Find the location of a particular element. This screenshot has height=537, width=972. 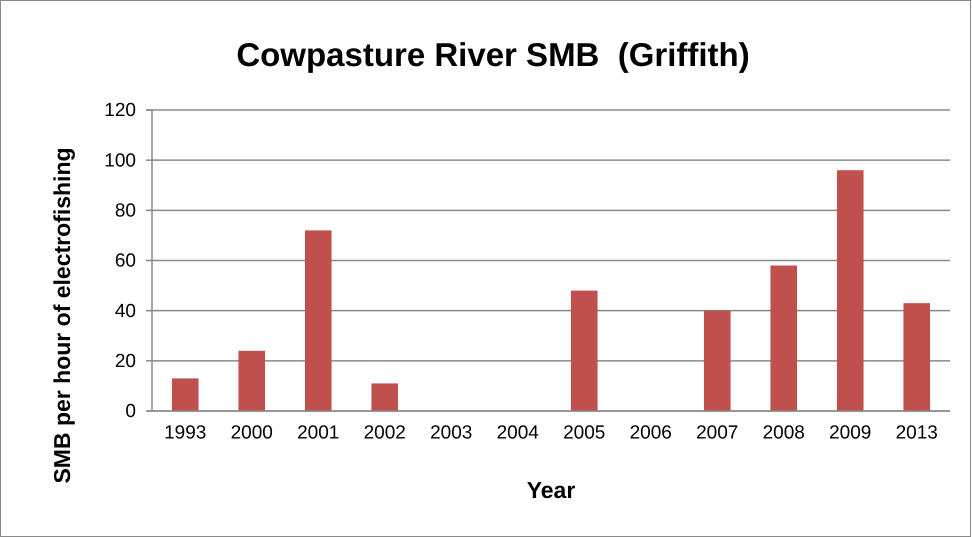

x-tick-label: 2003 is located at coordinates (451, 433).